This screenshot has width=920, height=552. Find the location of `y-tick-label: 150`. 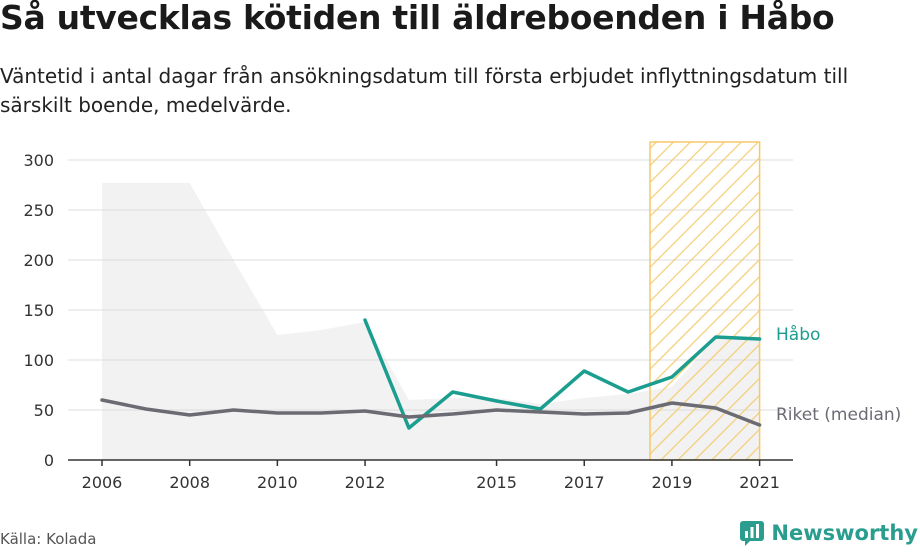

y-tick-label: 150 is located at coordinates (38, 310).